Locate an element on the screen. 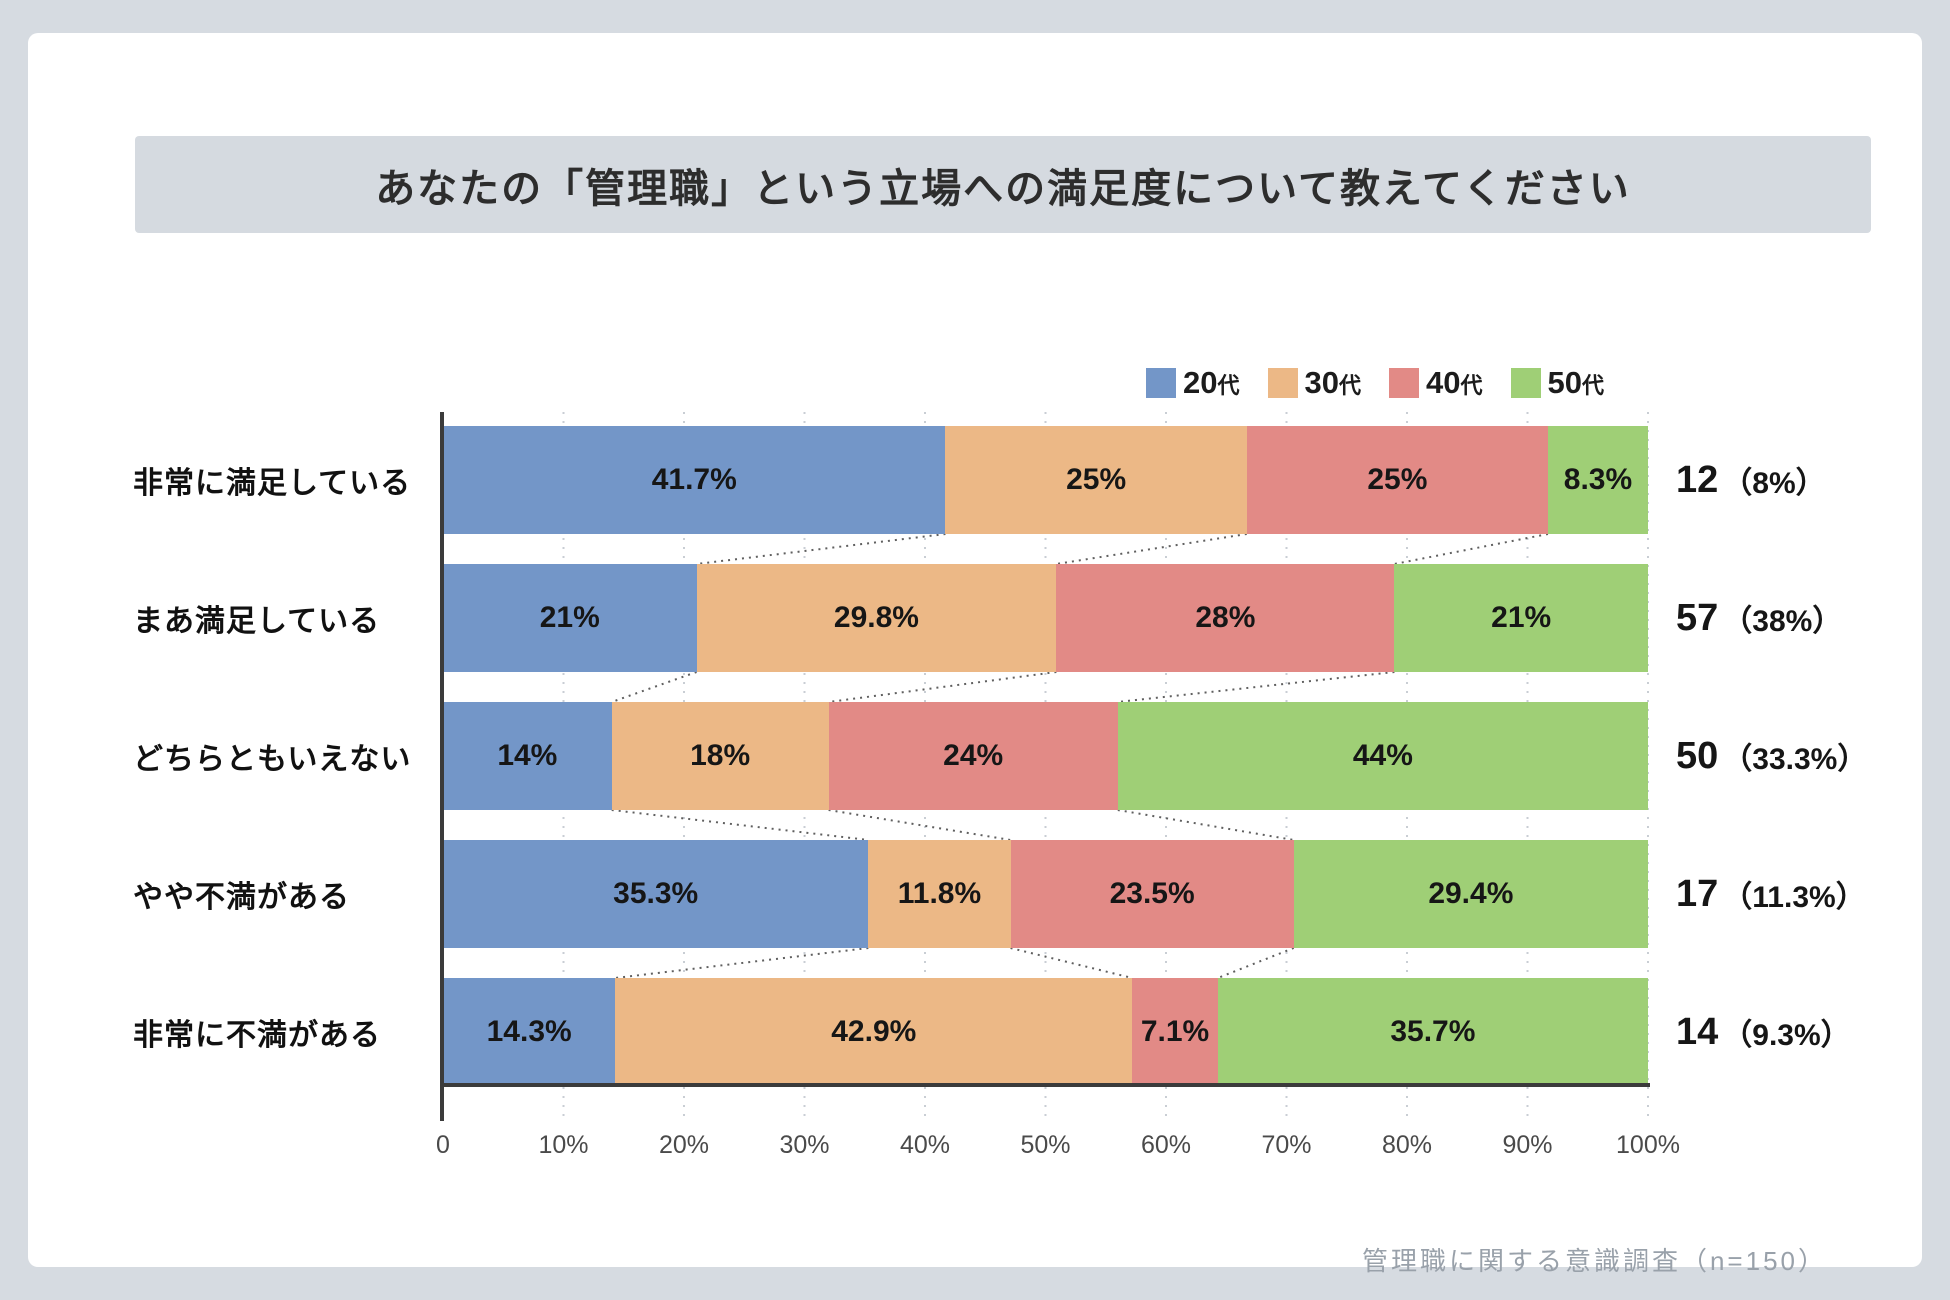  segment-value-label: 18% is located at coordinates (720, 755).